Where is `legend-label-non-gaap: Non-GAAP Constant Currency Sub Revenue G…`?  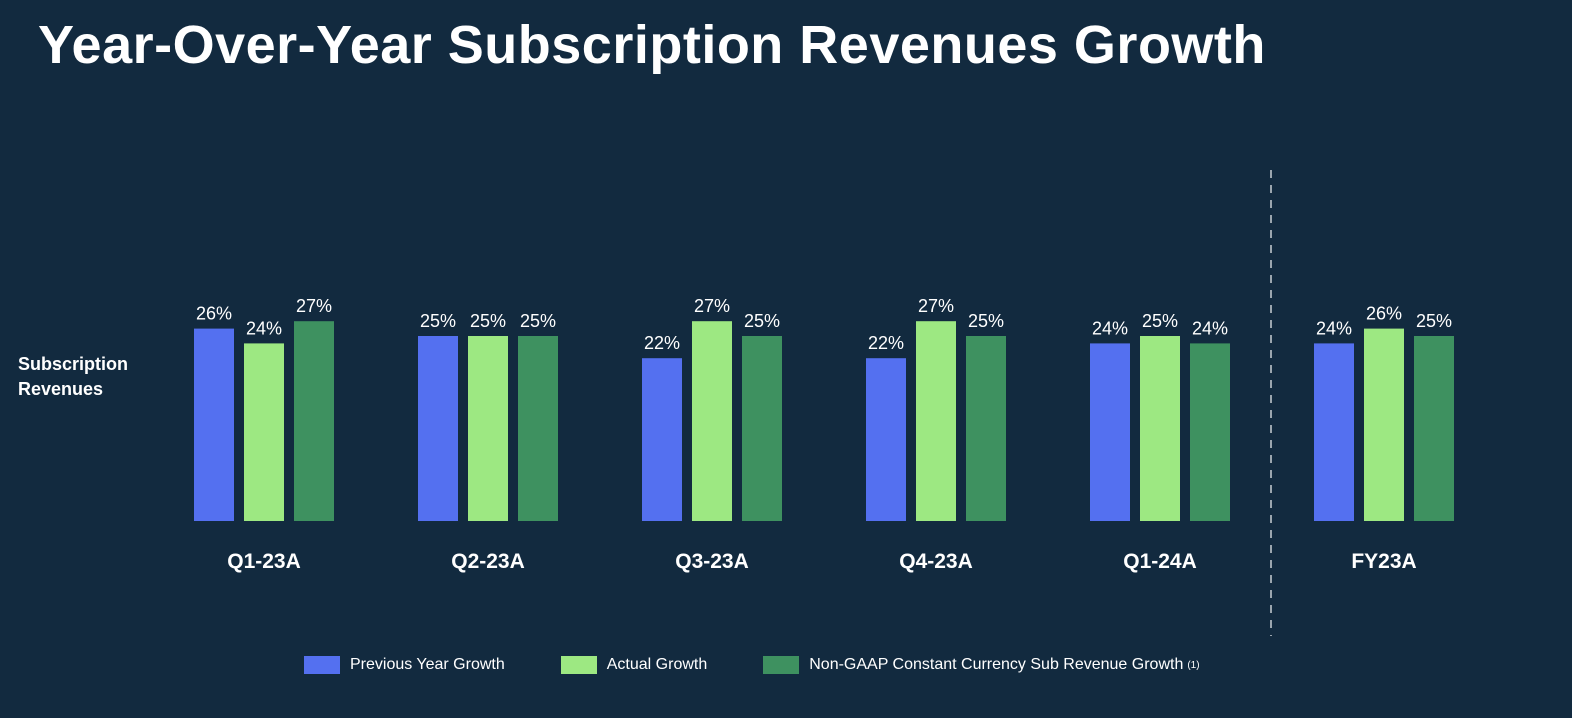 legend-label-non-gaap: Non-GAAP Constant Currency Sub Revenue G… is located at coordinates (996, 664).